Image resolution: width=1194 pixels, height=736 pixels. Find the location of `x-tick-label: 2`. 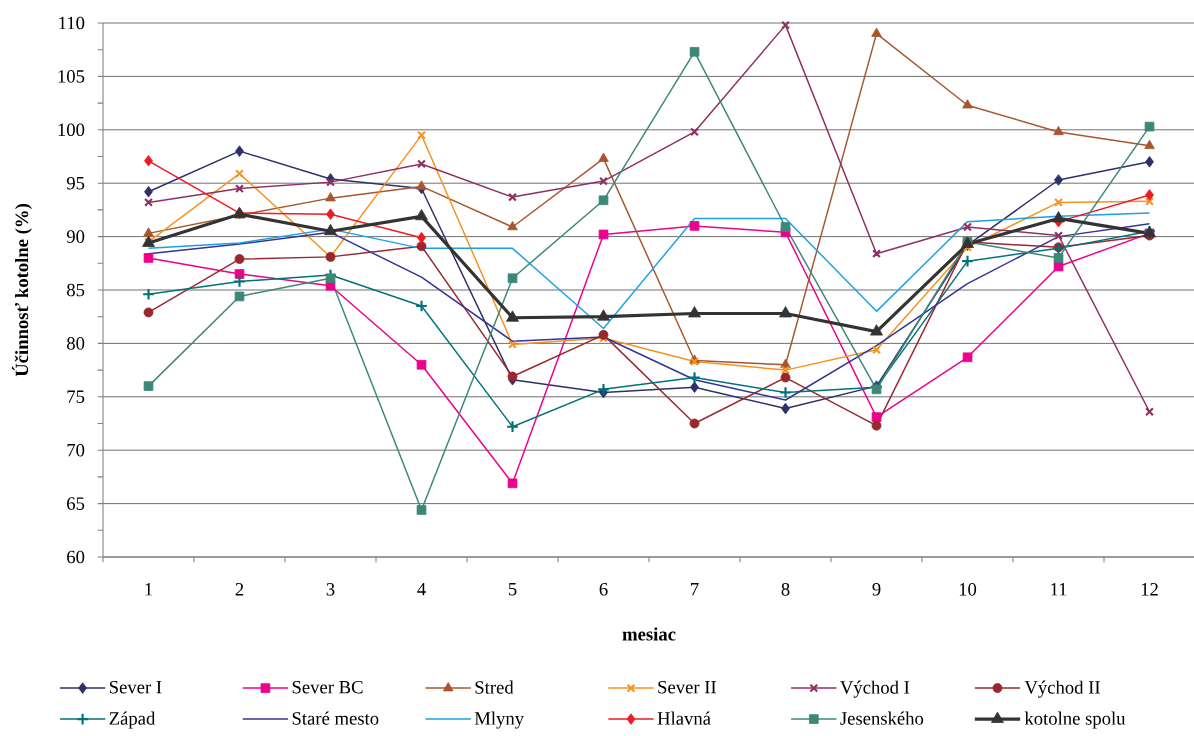

x-tick-label: 2 is located at coordinates (239, 589).